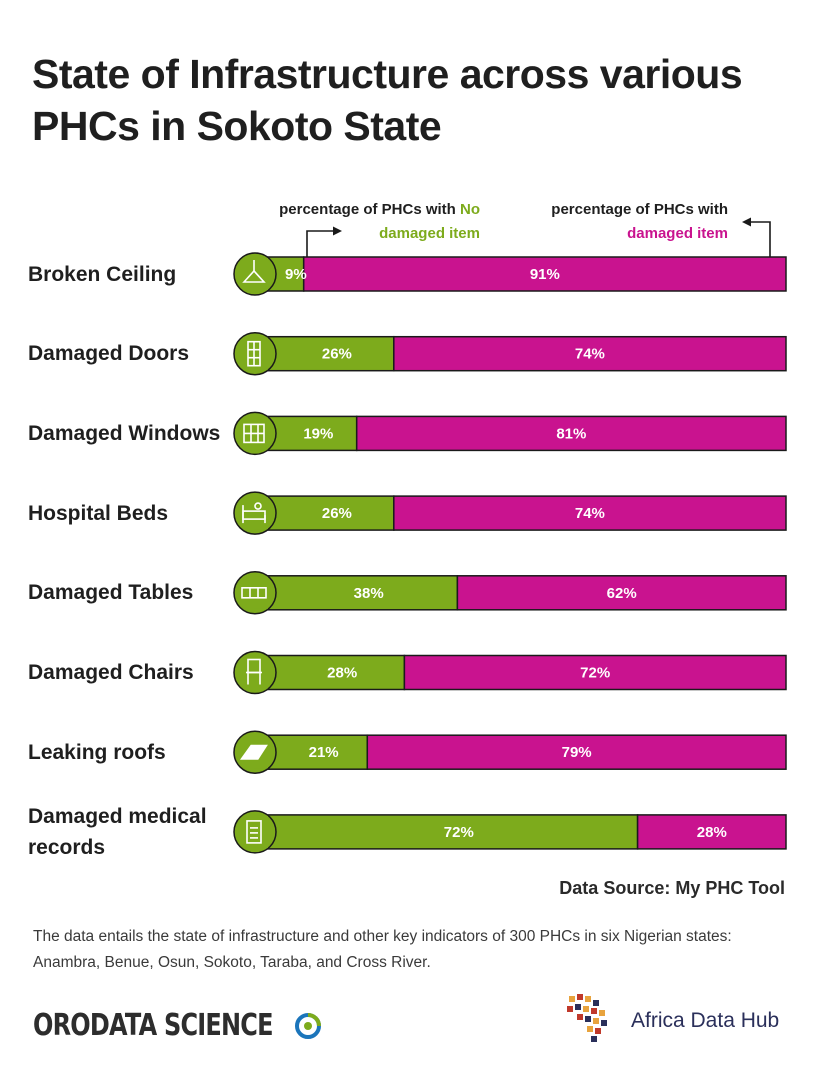  Describe the element at coordinates (153, 1025) in the screenshot. I see `orodata-logo-text: ORODATA SCIENCE` at that location.